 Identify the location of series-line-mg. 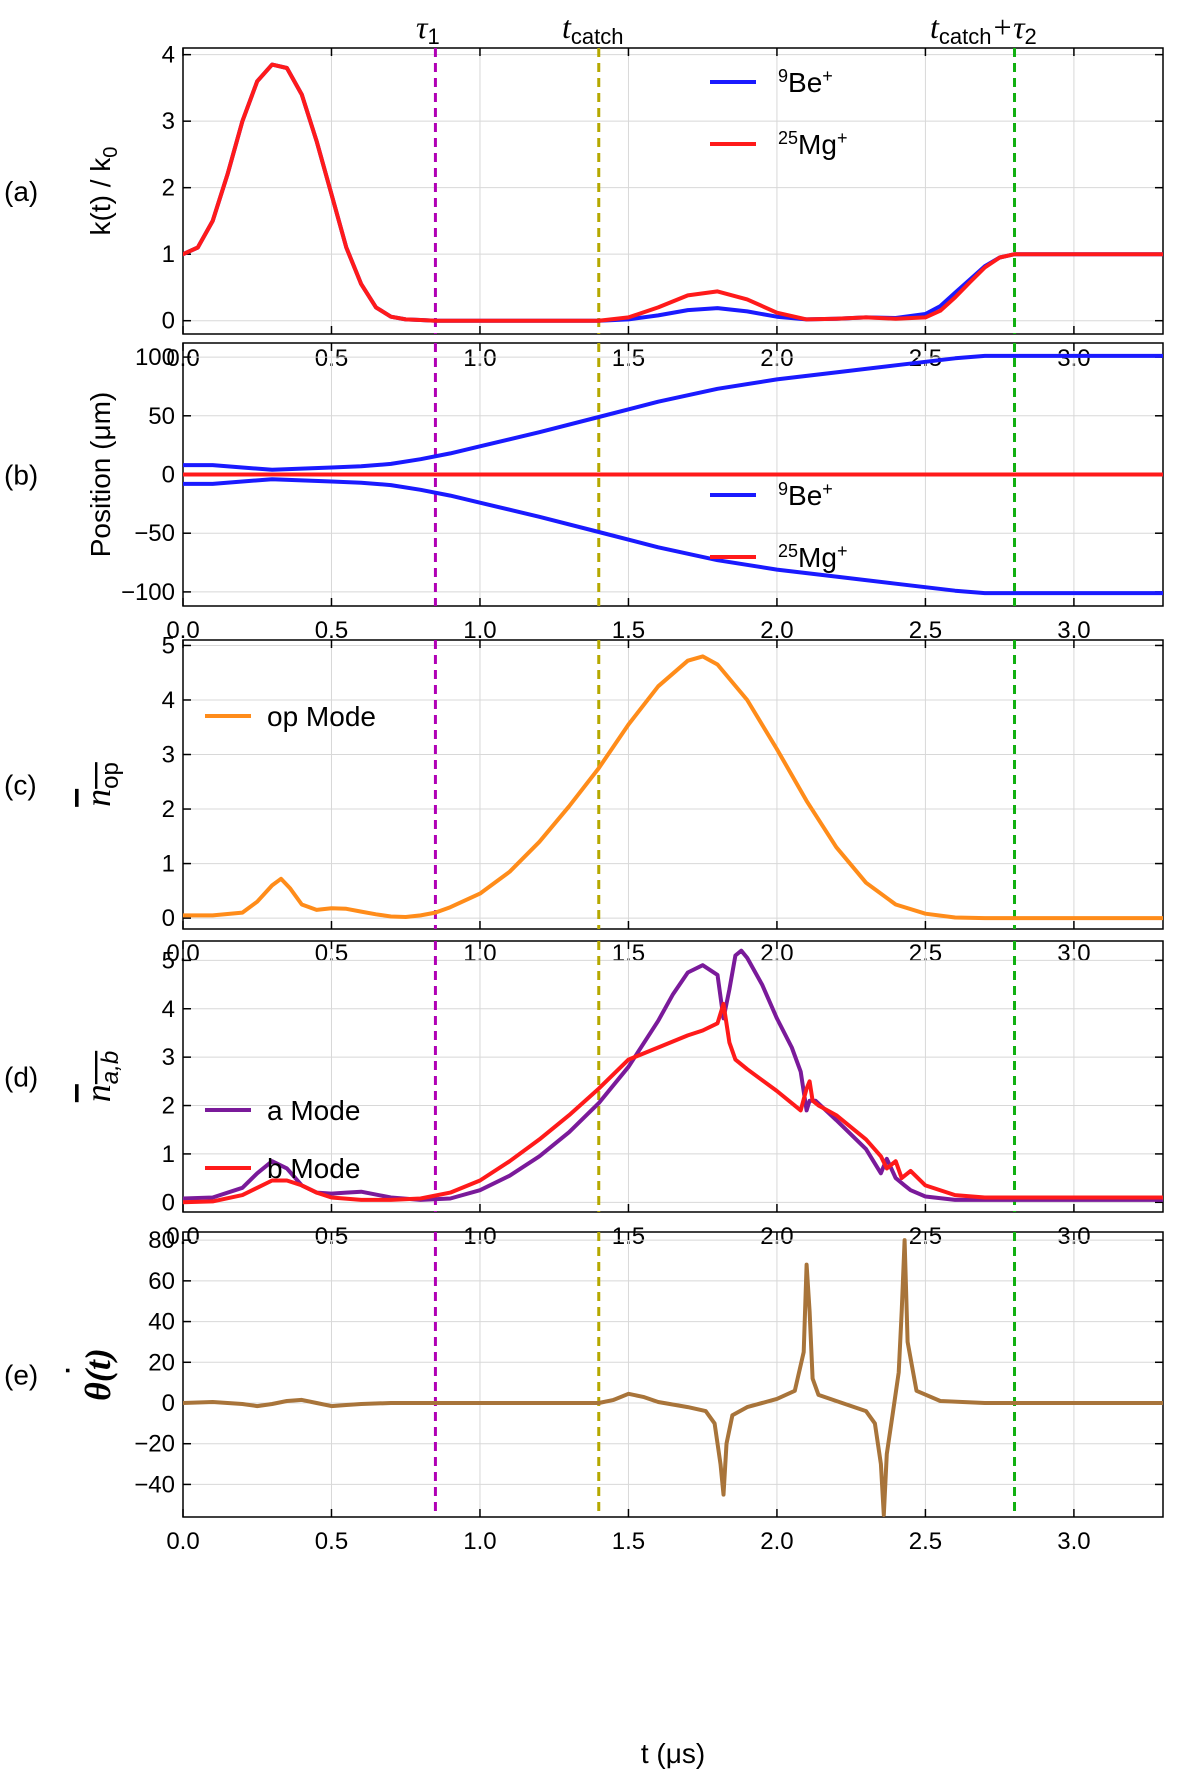
(673, 192).